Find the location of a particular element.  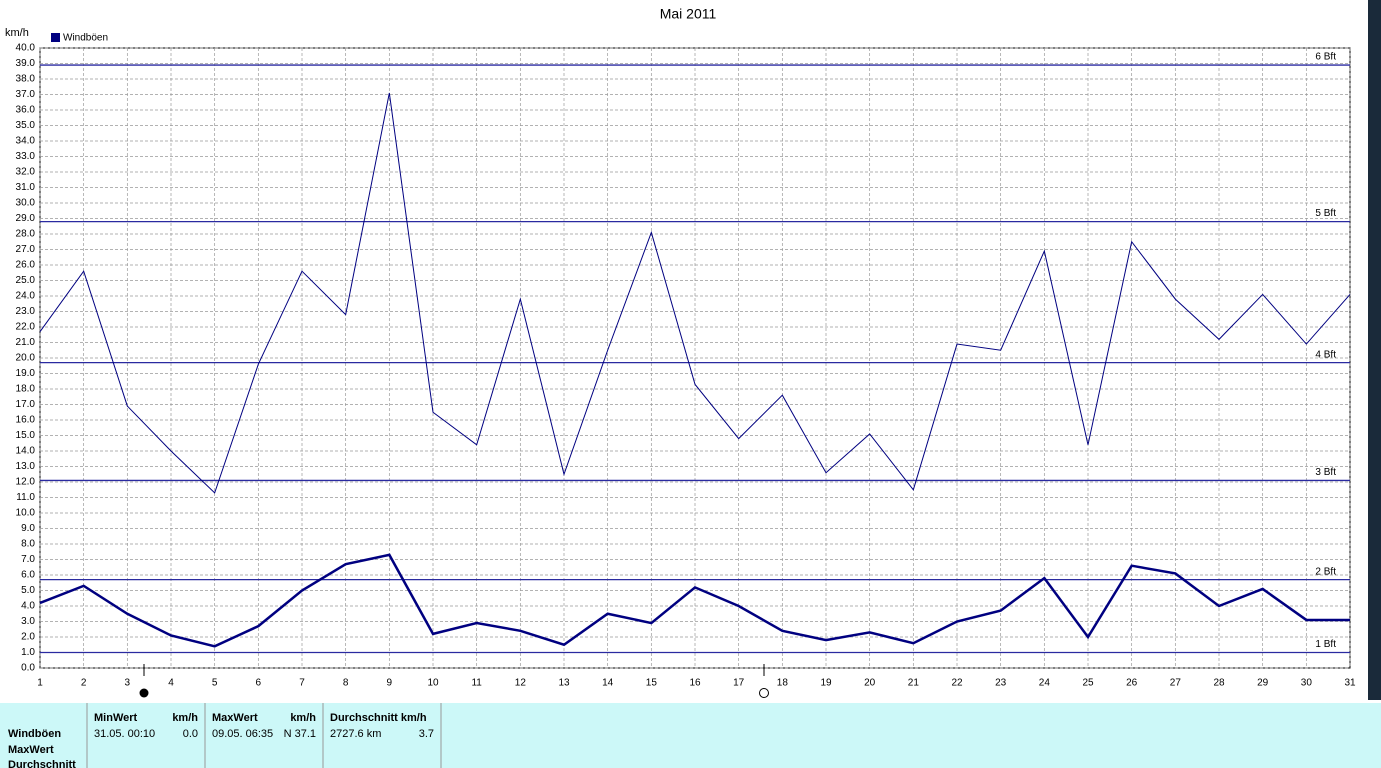

col-header: MaxWert is located at coordinates (235, 718).